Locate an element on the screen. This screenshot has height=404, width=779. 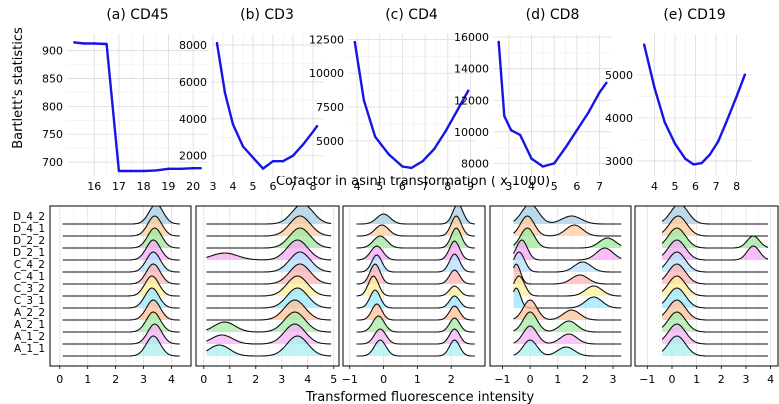
y-tick-label: 14000 is located at coordinates (471, 69).